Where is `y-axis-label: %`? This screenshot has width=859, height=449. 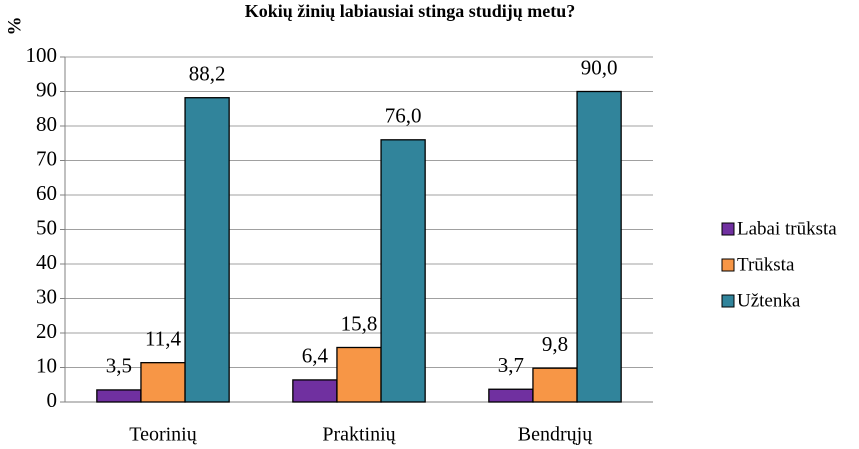 y-axis-label: % is located at coordinates (14, 26).